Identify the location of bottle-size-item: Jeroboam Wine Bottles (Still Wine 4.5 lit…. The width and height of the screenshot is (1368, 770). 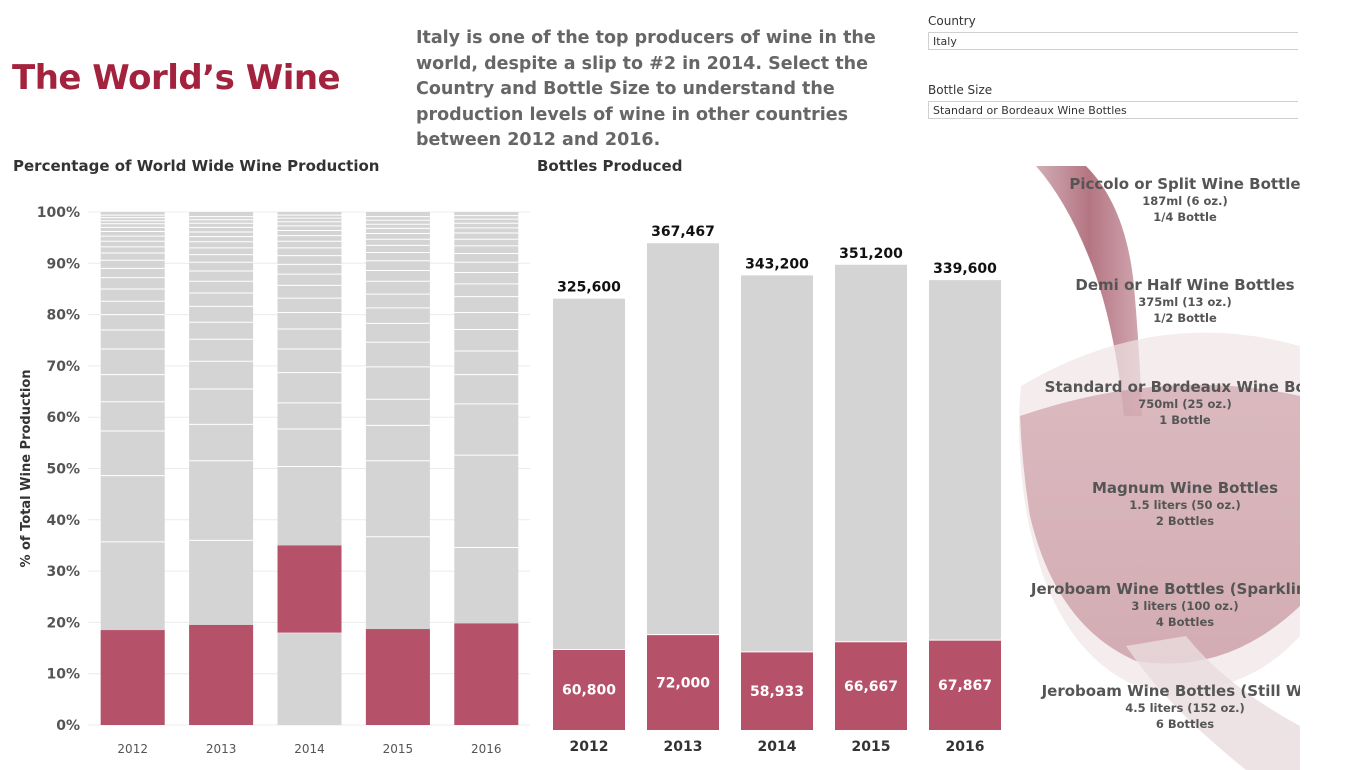
(1160, 707).